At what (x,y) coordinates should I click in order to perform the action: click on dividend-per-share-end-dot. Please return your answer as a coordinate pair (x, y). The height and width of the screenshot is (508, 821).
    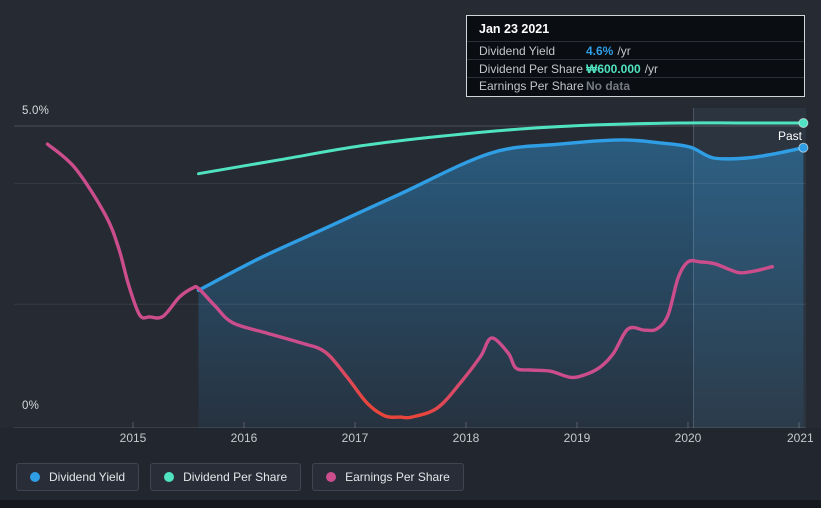
    Looking at the image, I should click on (803, 123).